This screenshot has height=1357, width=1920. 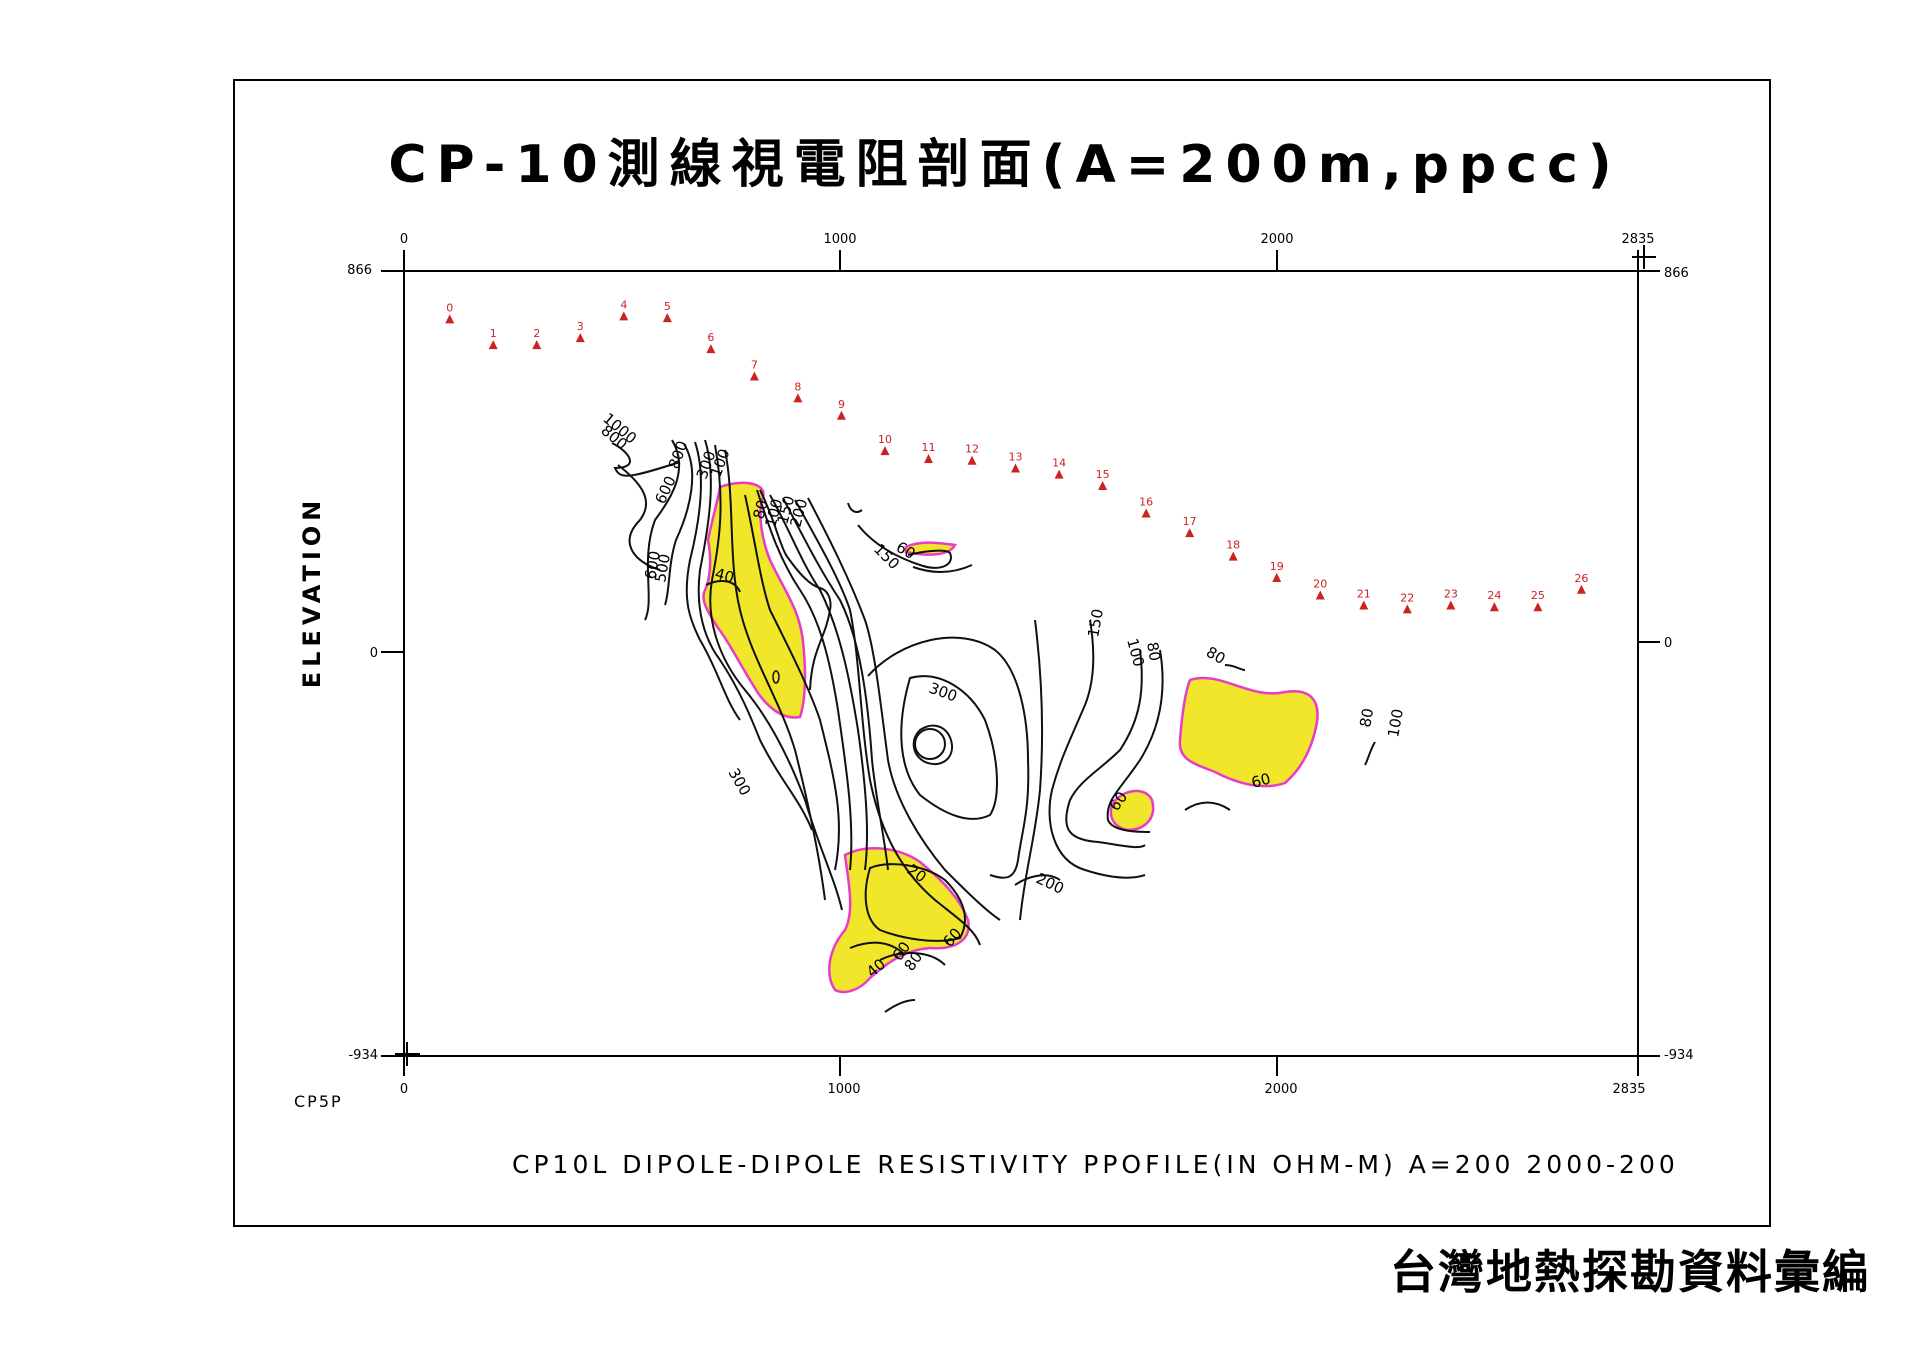 What do you see at coordinates (580, 326) in the screenshot?
I see `station-label: 3` at bounding box center [580, 326].